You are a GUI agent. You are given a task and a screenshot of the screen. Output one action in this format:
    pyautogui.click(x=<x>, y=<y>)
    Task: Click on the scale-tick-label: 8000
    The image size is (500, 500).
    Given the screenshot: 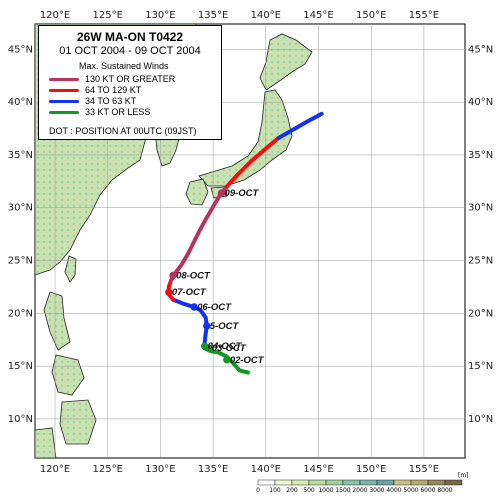 What is the action you would take?
    pyautogui.click(x=444, y=490)
    